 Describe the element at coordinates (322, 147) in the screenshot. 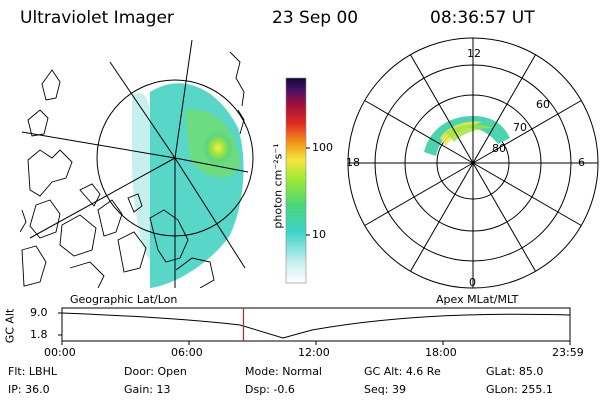

I see `colorbar-tick-100: 100` at that location.